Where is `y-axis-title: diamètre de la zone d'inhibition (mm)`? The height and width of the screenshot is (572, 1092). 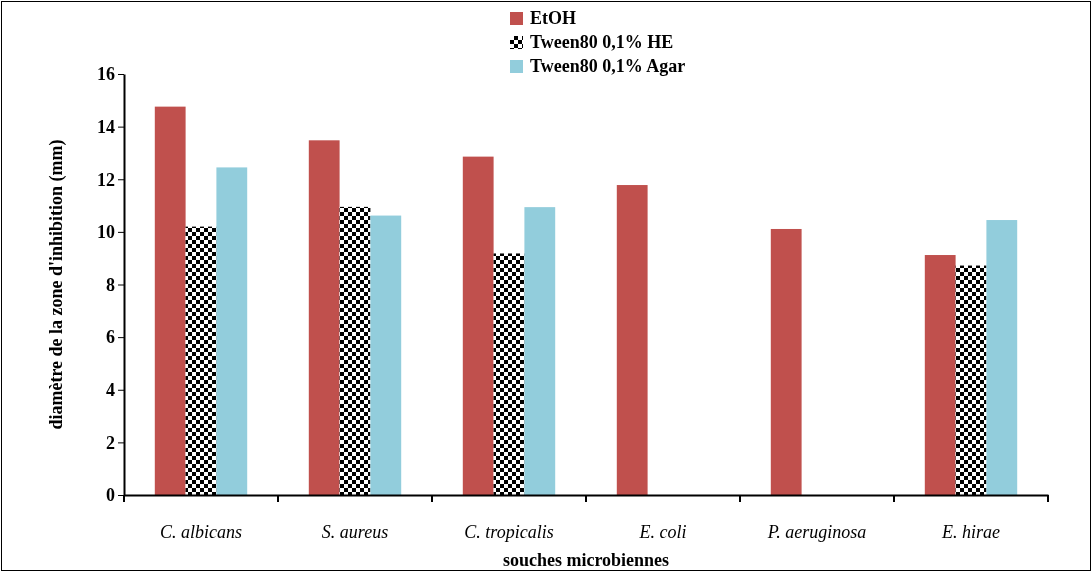 y-axis-title: diamètre de la zone d'inhibition (mm) is located at coordinates (56, 284).